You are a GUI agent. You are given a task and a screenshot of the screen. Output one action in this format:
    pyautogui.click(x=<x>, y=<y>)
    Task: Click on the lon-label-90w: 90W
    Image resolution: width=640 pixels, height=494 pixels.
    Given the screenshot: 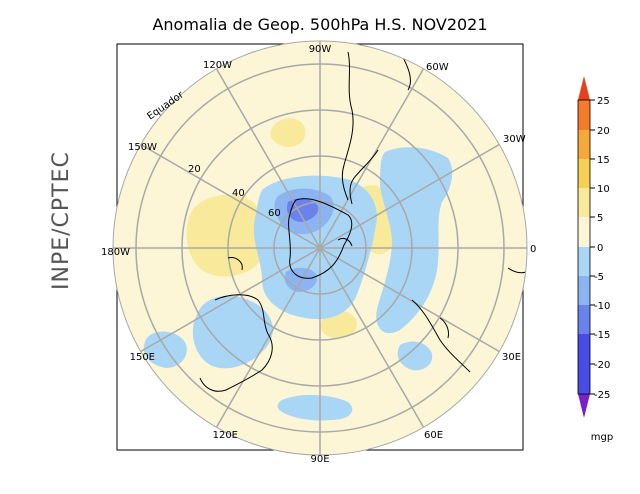 What is the action you would take?
    pyautogui.click(x=320, y=49)
    